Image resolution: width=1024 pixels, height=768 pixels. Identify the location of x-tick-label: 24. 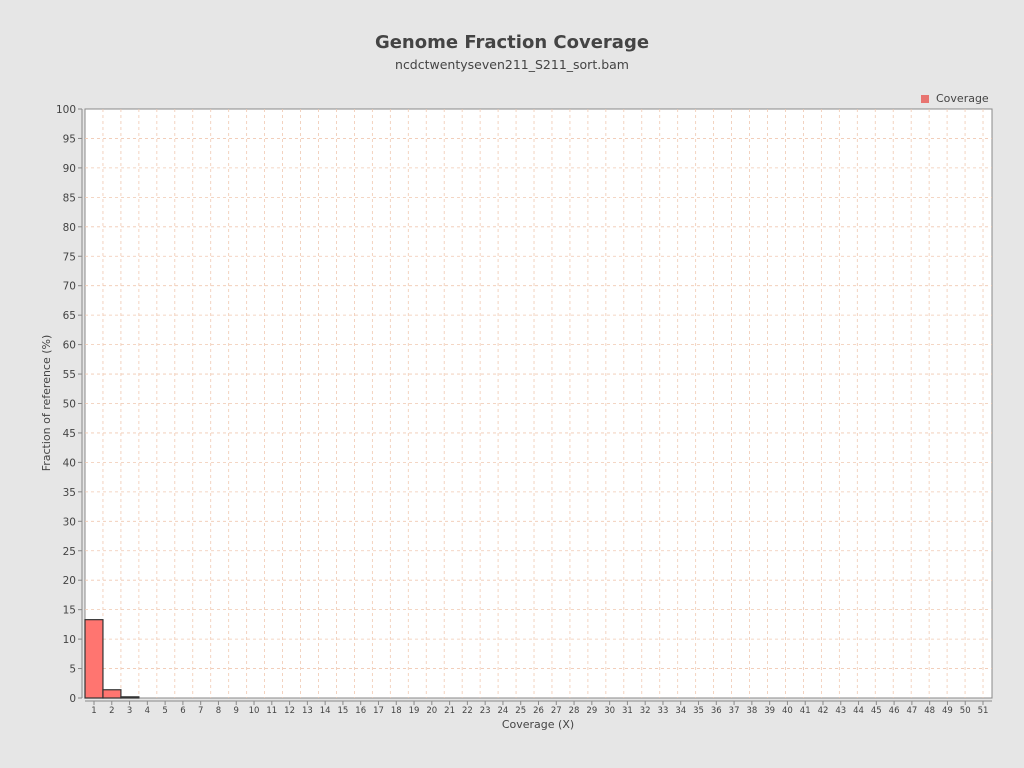
(503, 711).